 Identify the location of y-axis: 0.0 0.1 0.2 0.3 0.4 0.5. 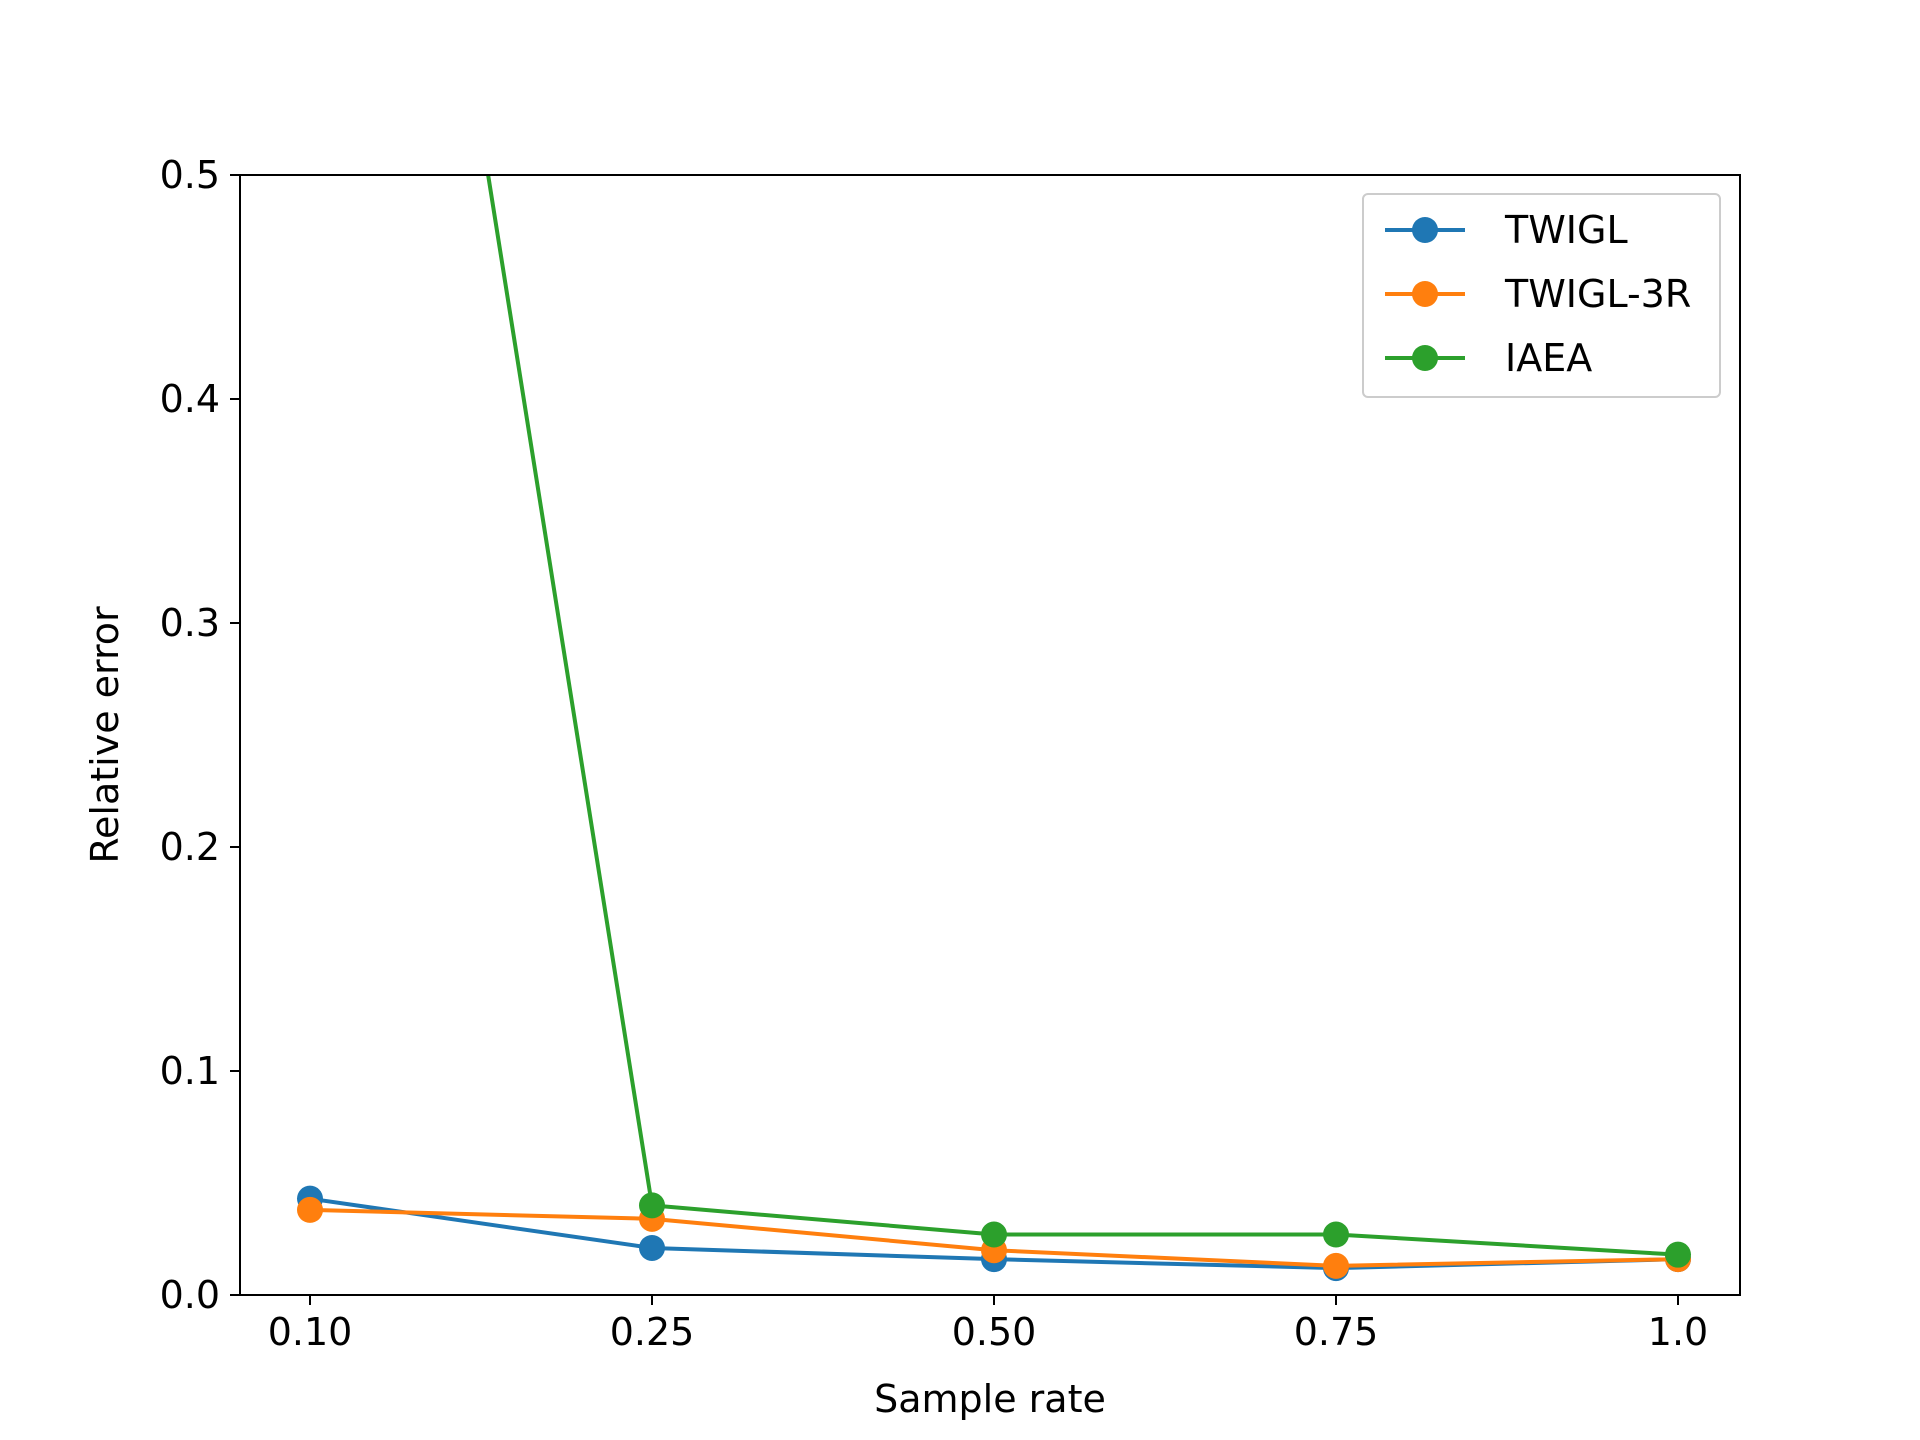
(200, 735).